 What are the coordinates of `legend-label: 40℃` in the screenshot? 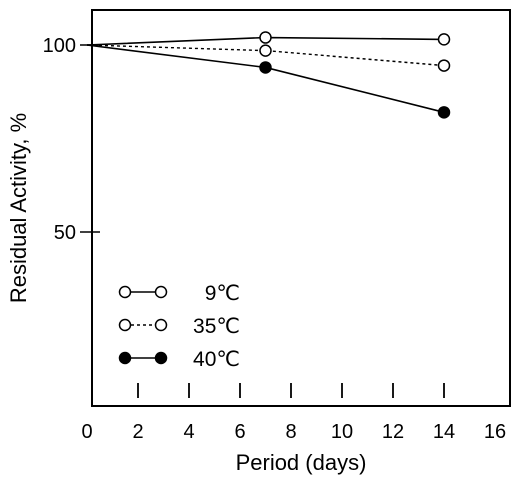 It's located at (216, 359).